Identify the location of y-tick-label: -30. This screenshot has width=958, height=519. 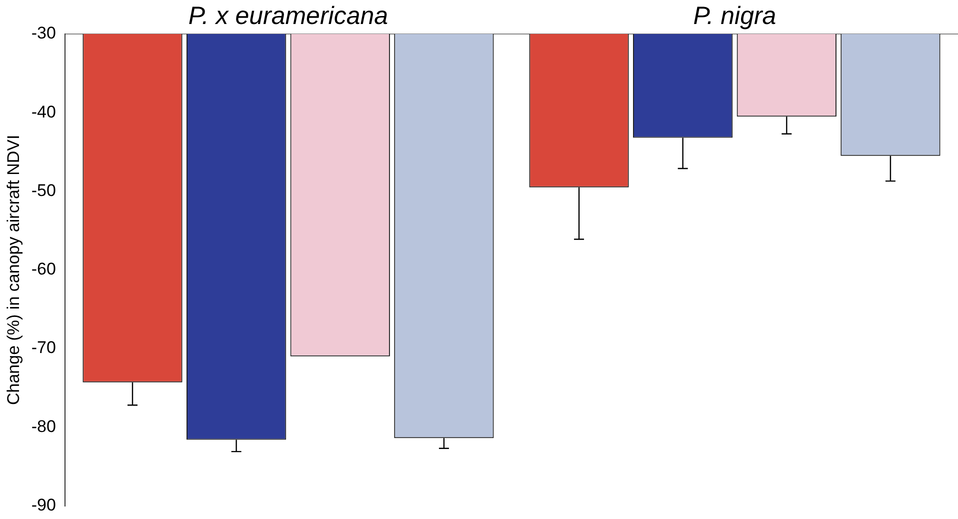
(43, 33).